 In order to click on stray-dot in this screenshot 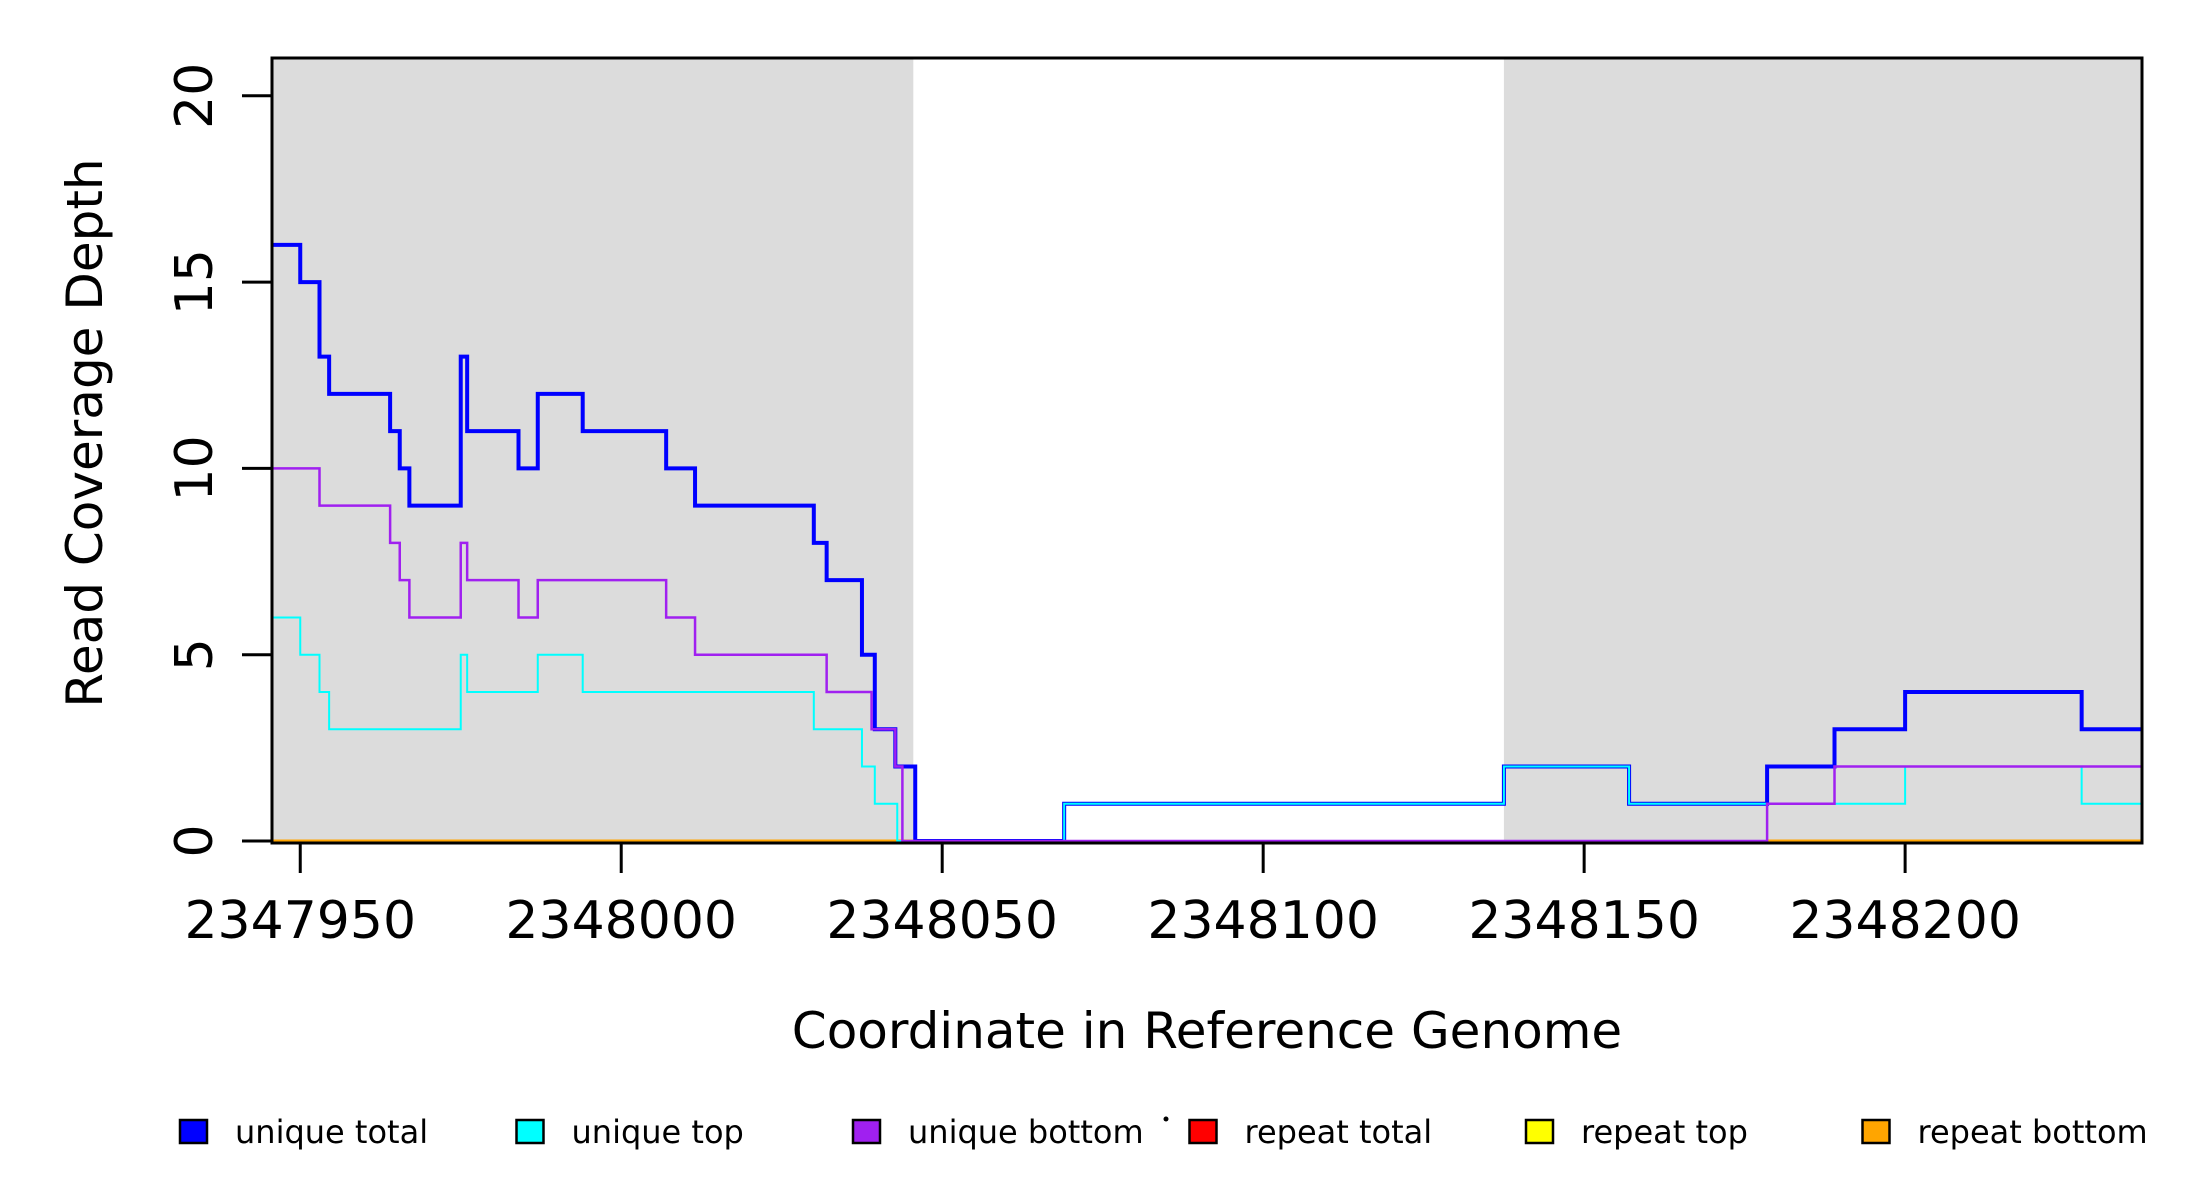, I will do `click(1166, 1119)`.